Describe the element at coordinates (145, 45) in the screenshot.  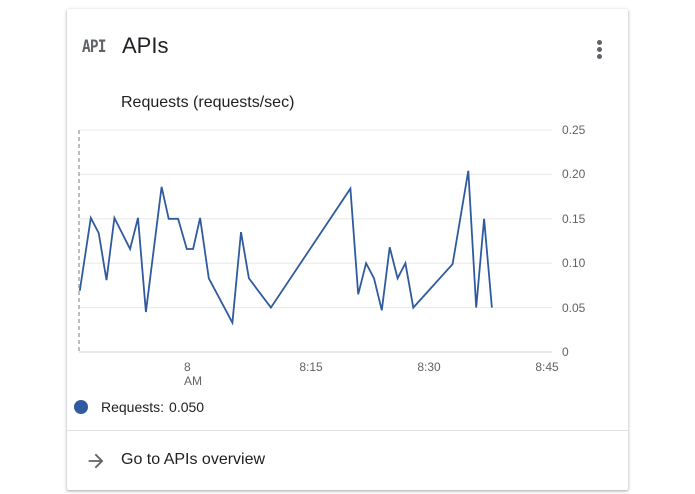
I see `card-title: APIs` at that location.